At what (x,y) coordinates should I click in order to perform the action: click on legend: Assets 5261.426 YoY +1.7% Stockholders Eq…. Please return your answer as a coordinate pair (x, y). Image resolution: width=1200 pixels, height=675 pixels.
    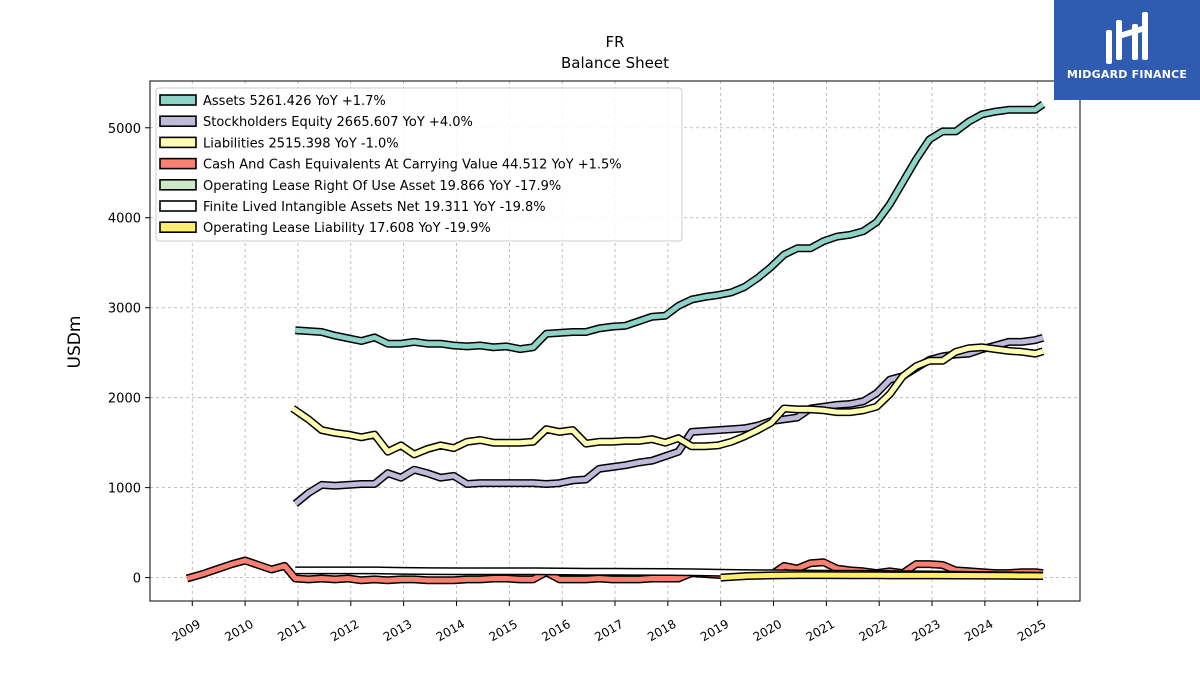
    Looking at the image, I should click on (419, 164).